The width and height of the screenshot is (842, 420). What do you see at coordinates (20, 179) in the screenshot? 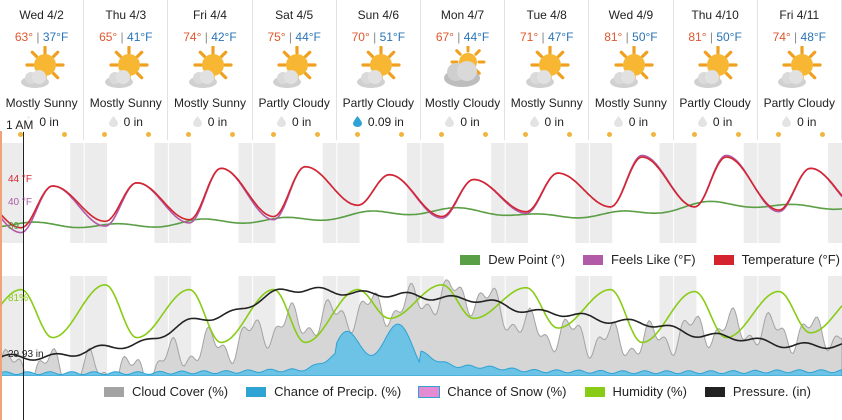
I see `cursor-temperature-label: 44 °F` at bounding box center [20, 179].